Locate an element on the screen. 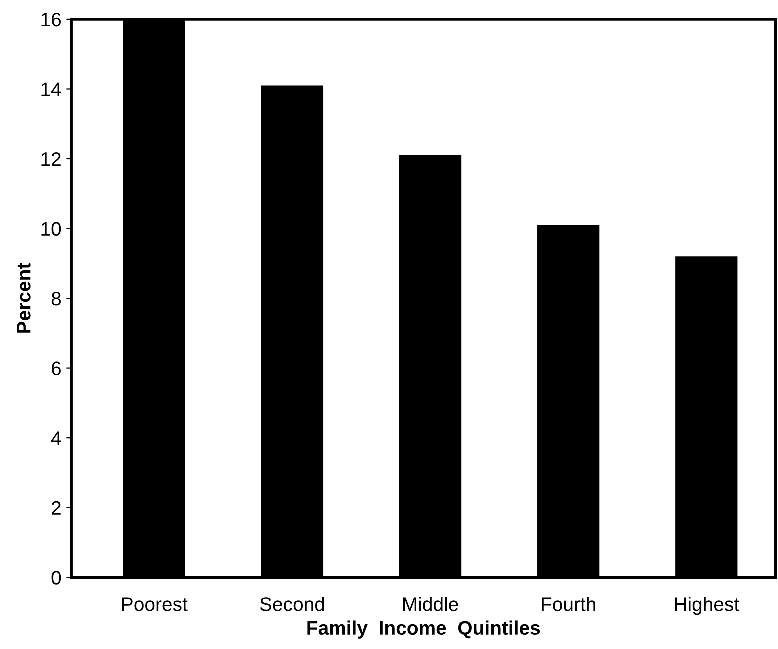  y-tick-label: 6 is located at coordinates (56, 369).